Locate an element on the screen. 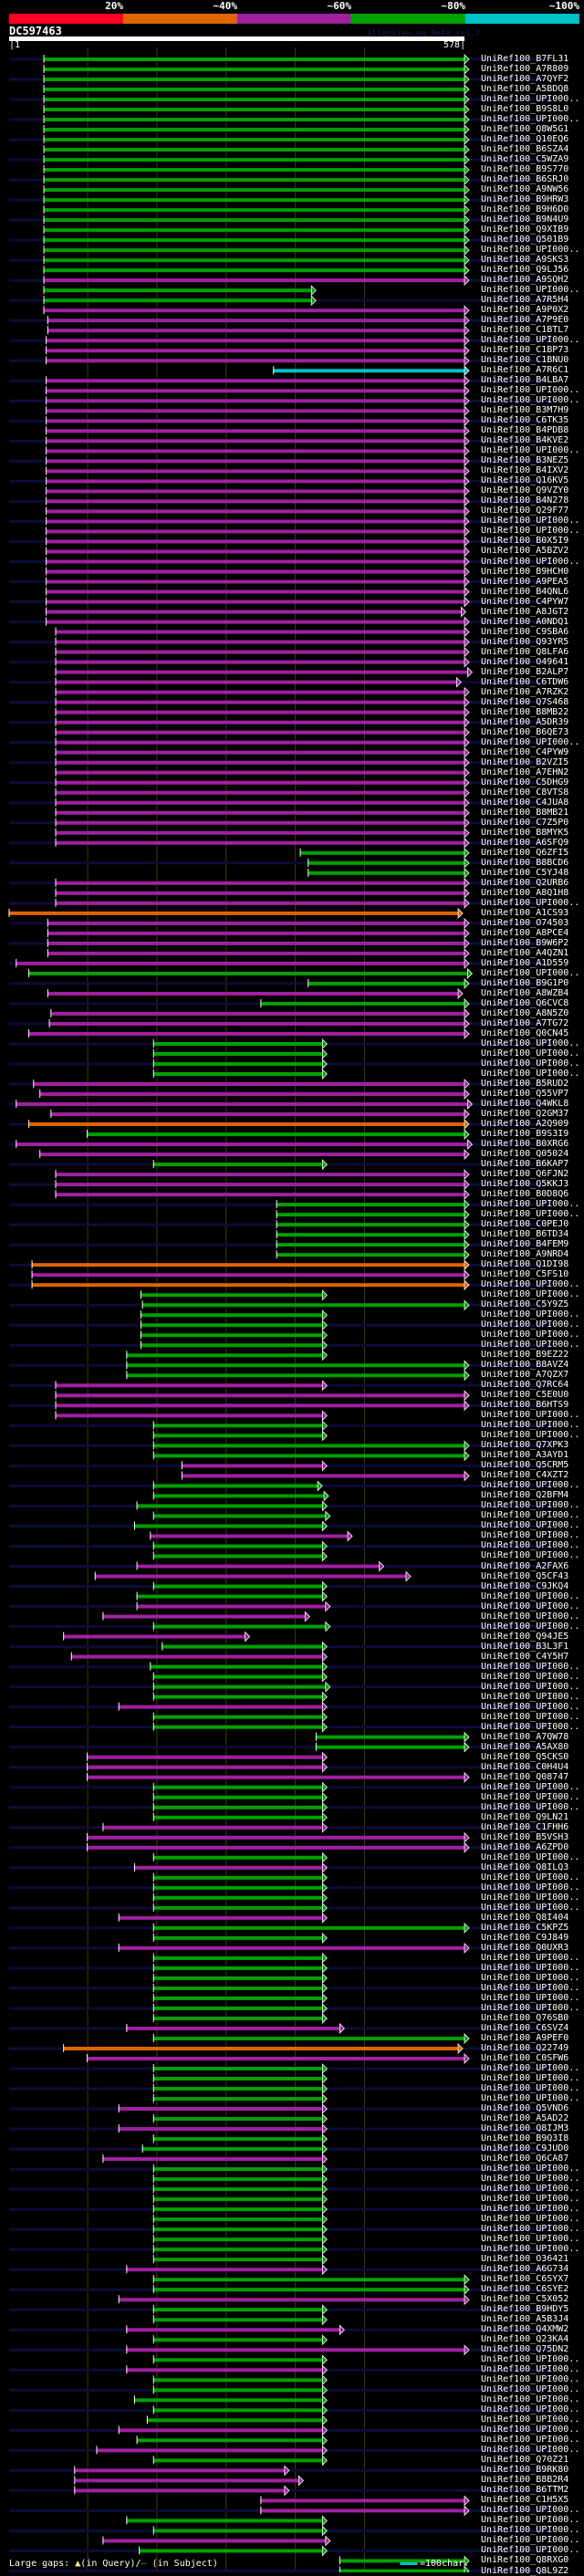  hit-label: UniRef100_A2FAX6 is located at coordinates (525, 1565).